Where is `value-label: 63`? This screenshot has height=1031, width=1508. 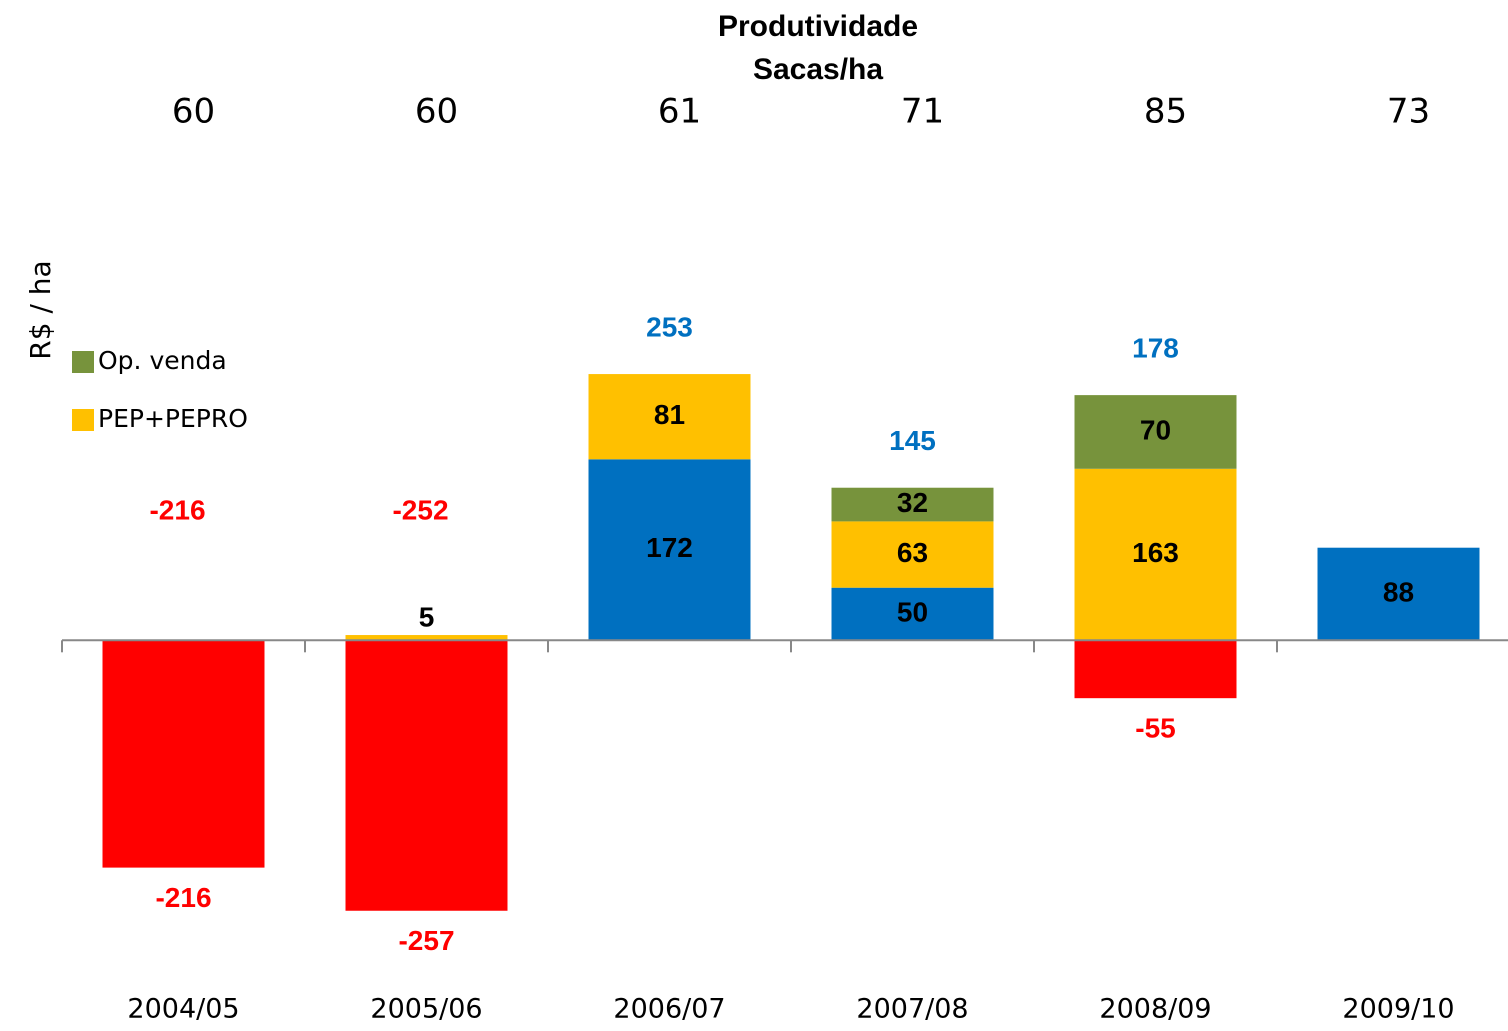 value-label: 63 is located at coordinates (912, 552).